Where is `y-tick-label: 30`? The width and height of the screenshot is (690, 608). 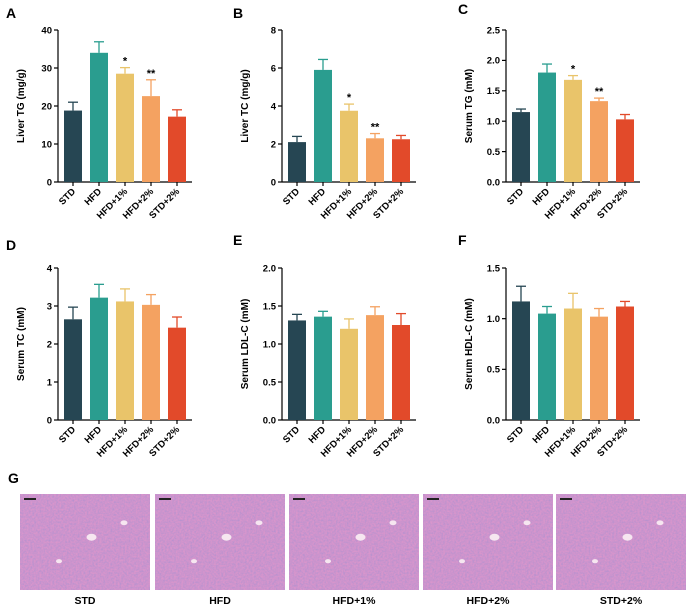 y-tick-label: 30 is located at coordinates (46, 68).